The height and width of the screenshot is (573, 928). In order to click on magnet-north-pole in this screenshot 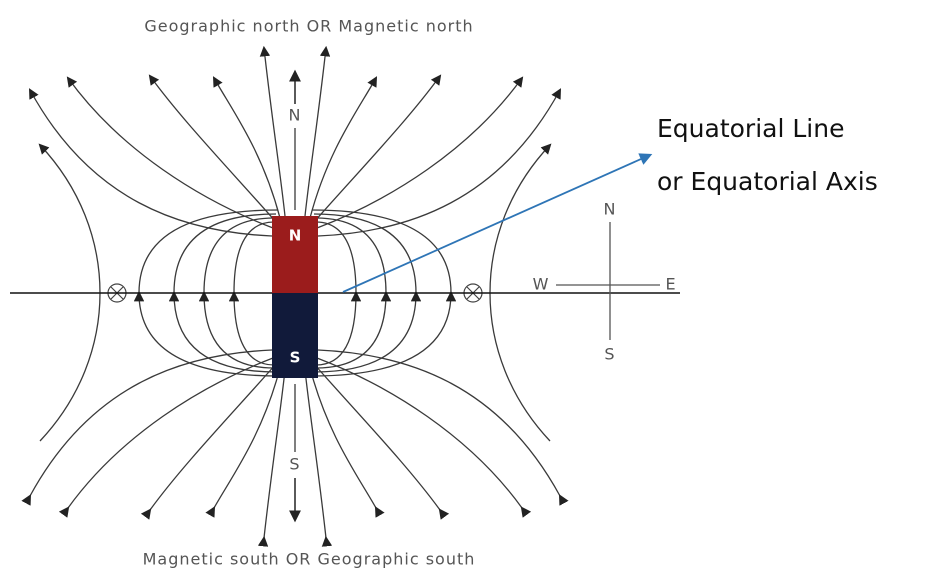, I will do `click(295, 254)`.